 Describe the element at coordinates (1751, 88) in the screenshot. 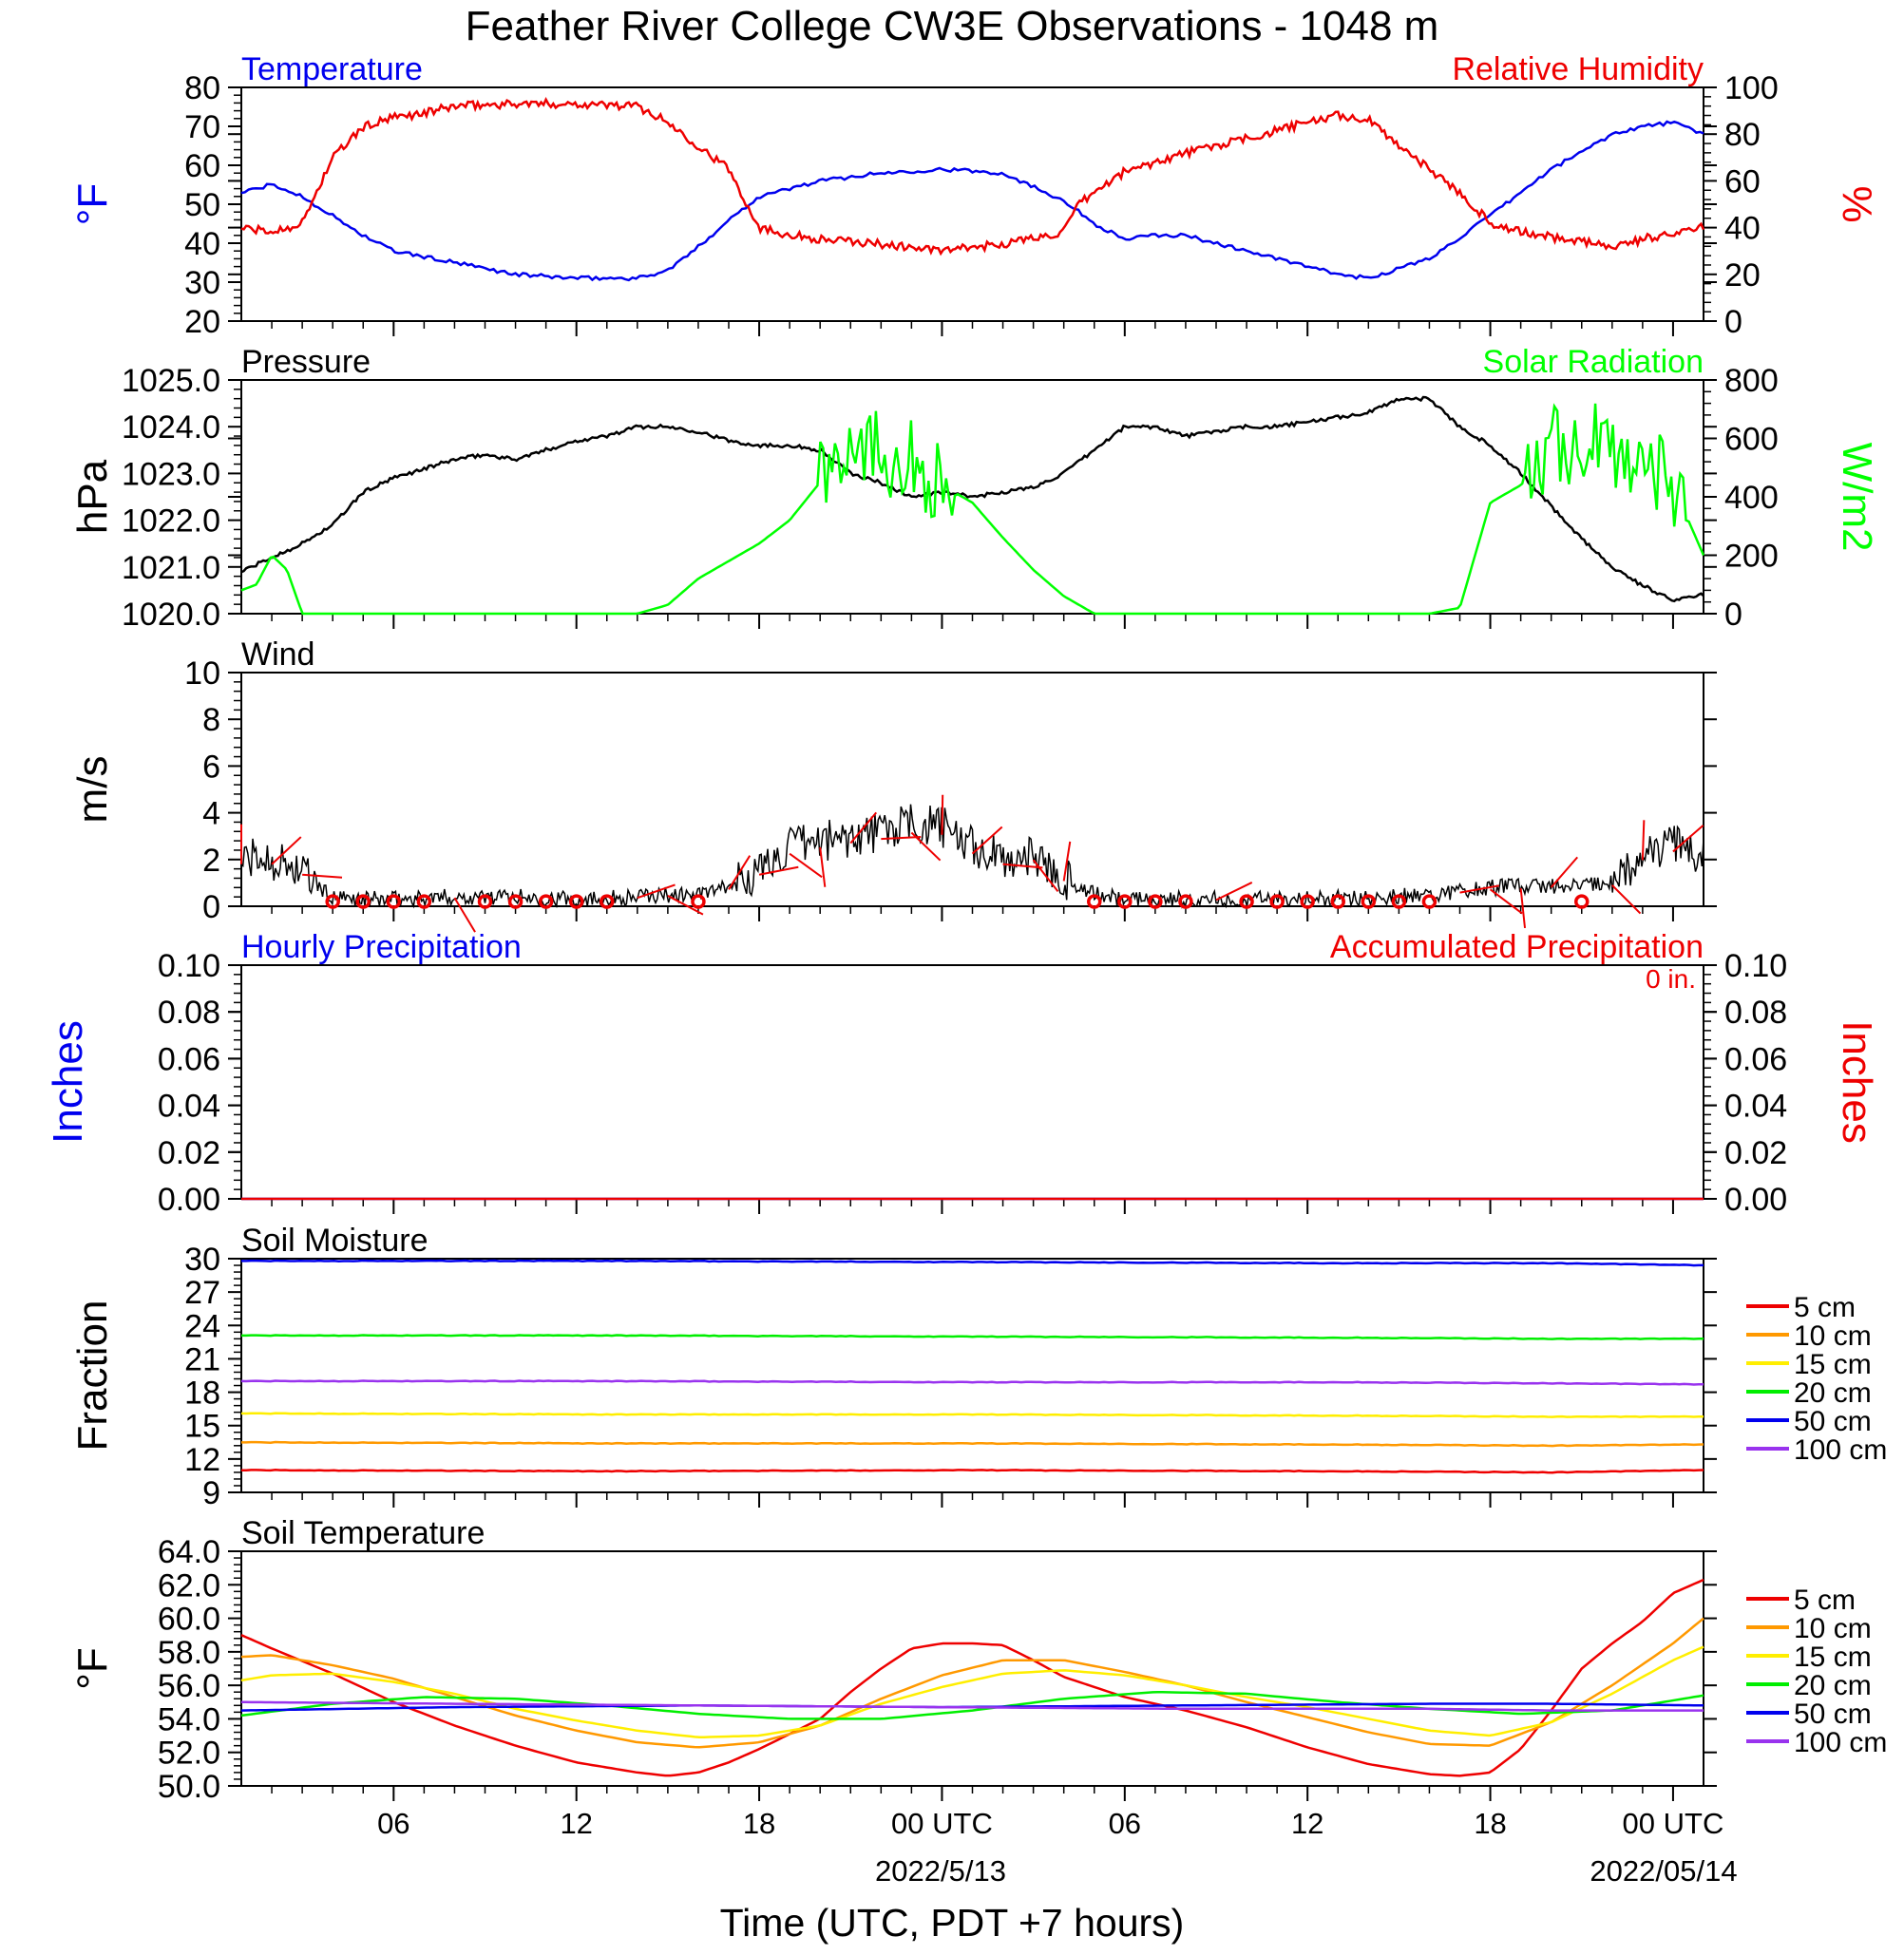

I see `y-tick-label-right: 100` at that location.